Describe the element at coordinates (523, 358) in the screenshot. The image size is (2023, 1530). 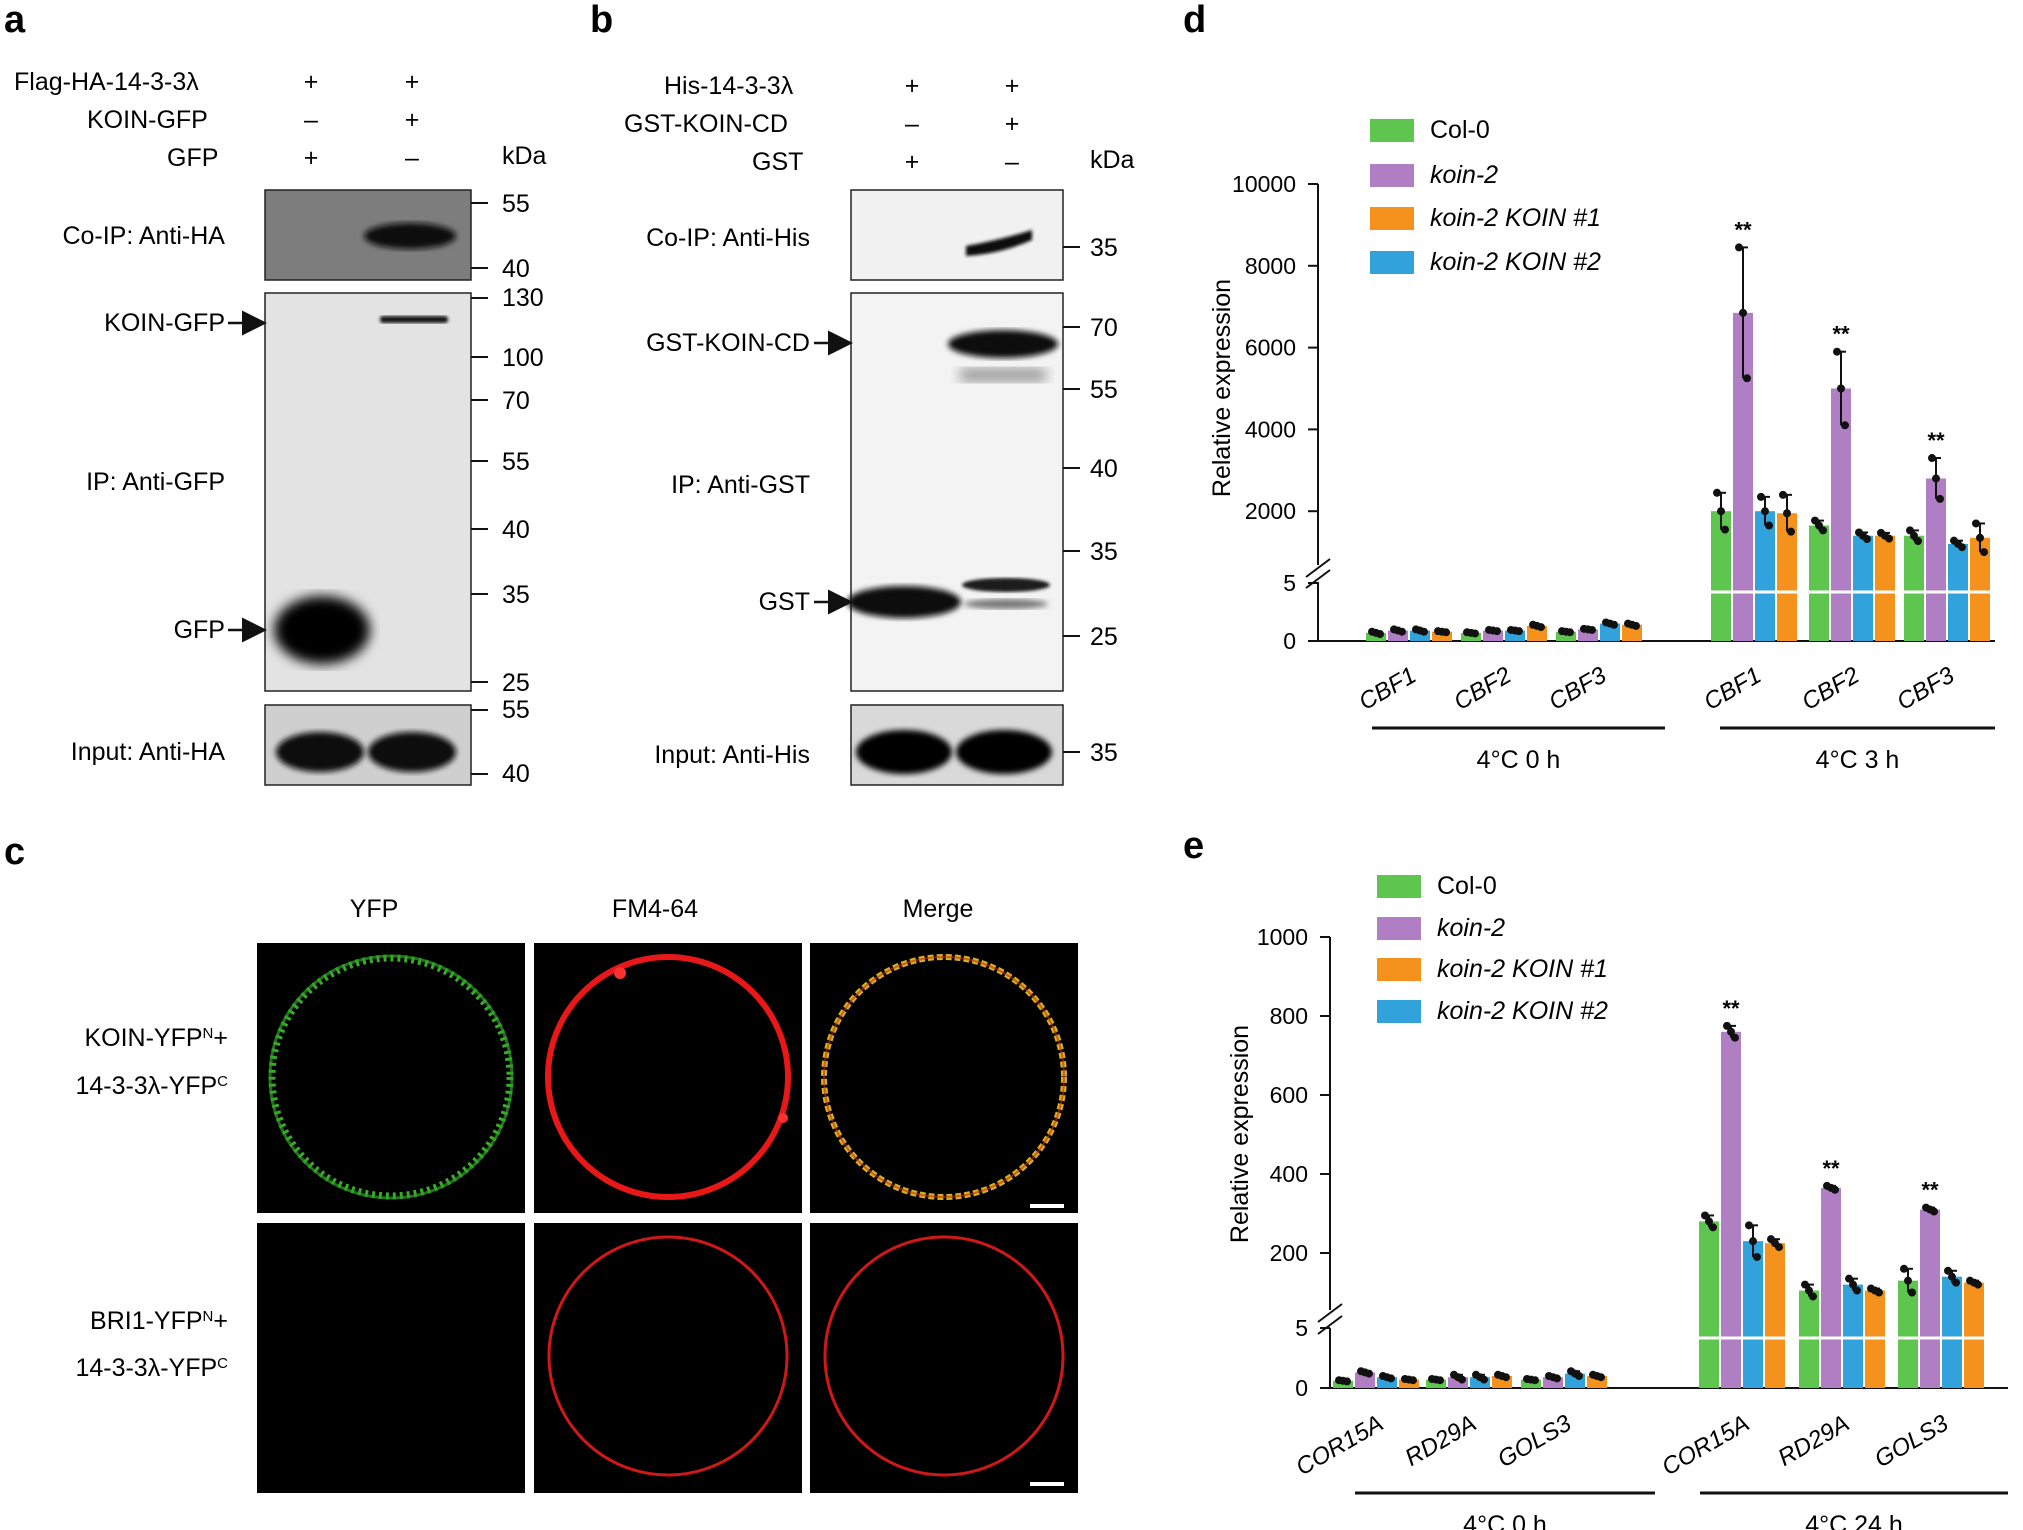
I see `panel-a-marker: 100` at that location.